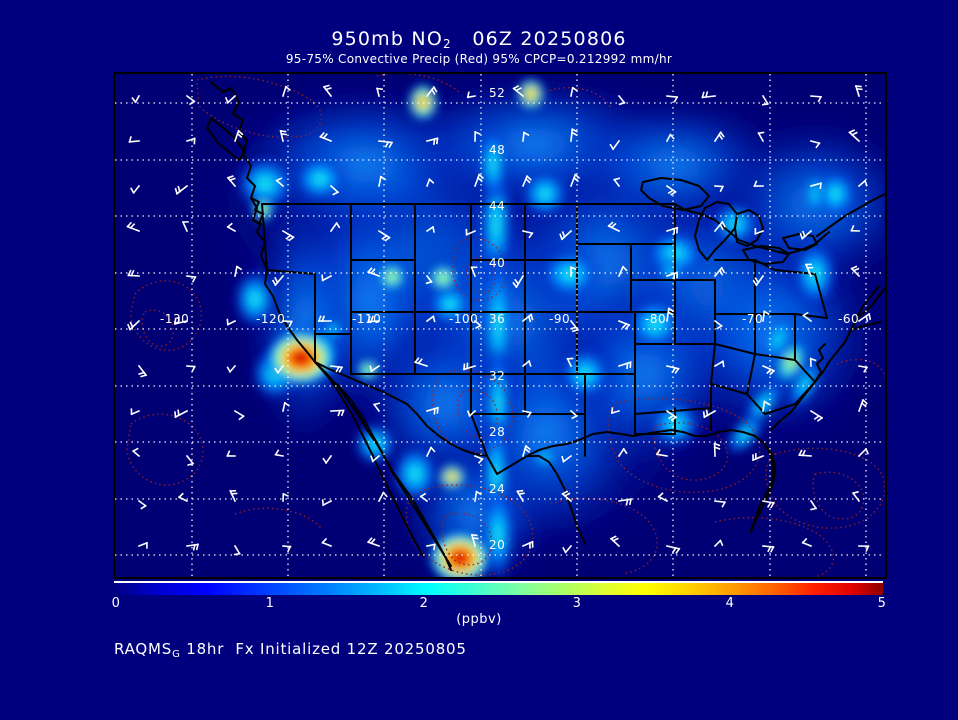 The height and width of the screenshot is (720, 958). Describe the element at coordinates (116, 603) in the screenshot. I see `colorbar-tick-0: 0` at that location.